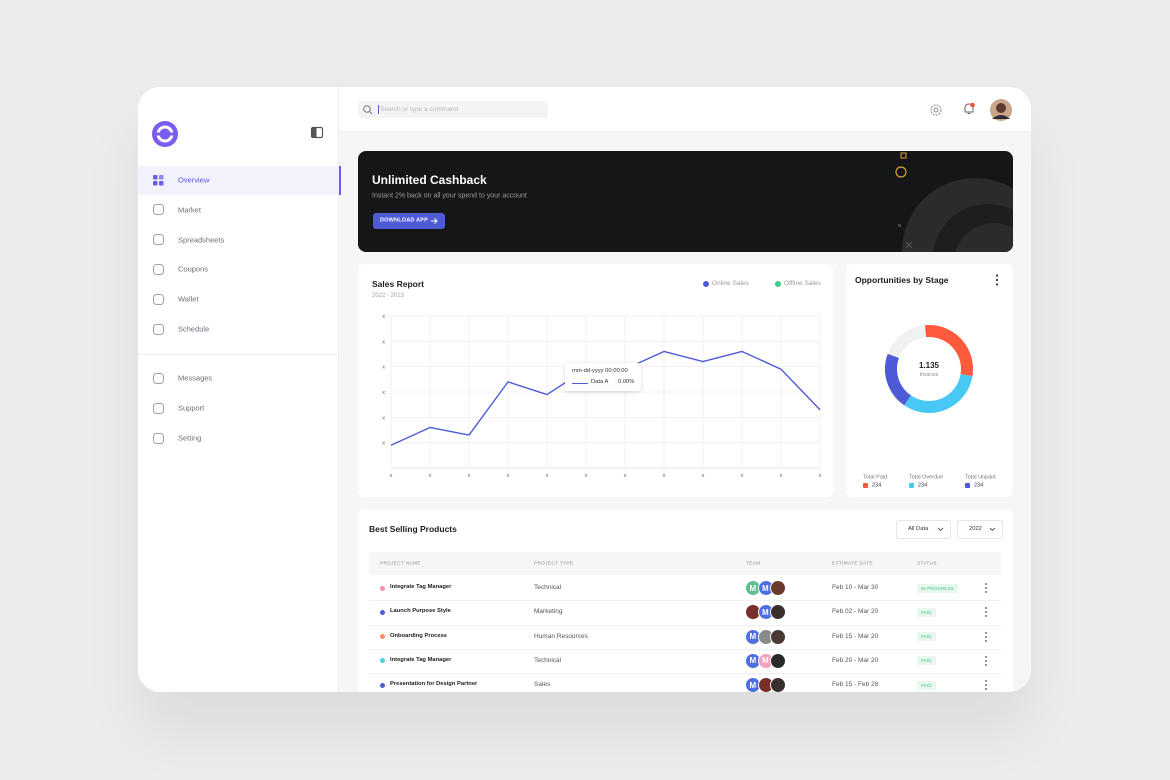 The image size is (1170, 780). I want to click on chart-subtitle: 2022 - 2023, so click(388, 296).